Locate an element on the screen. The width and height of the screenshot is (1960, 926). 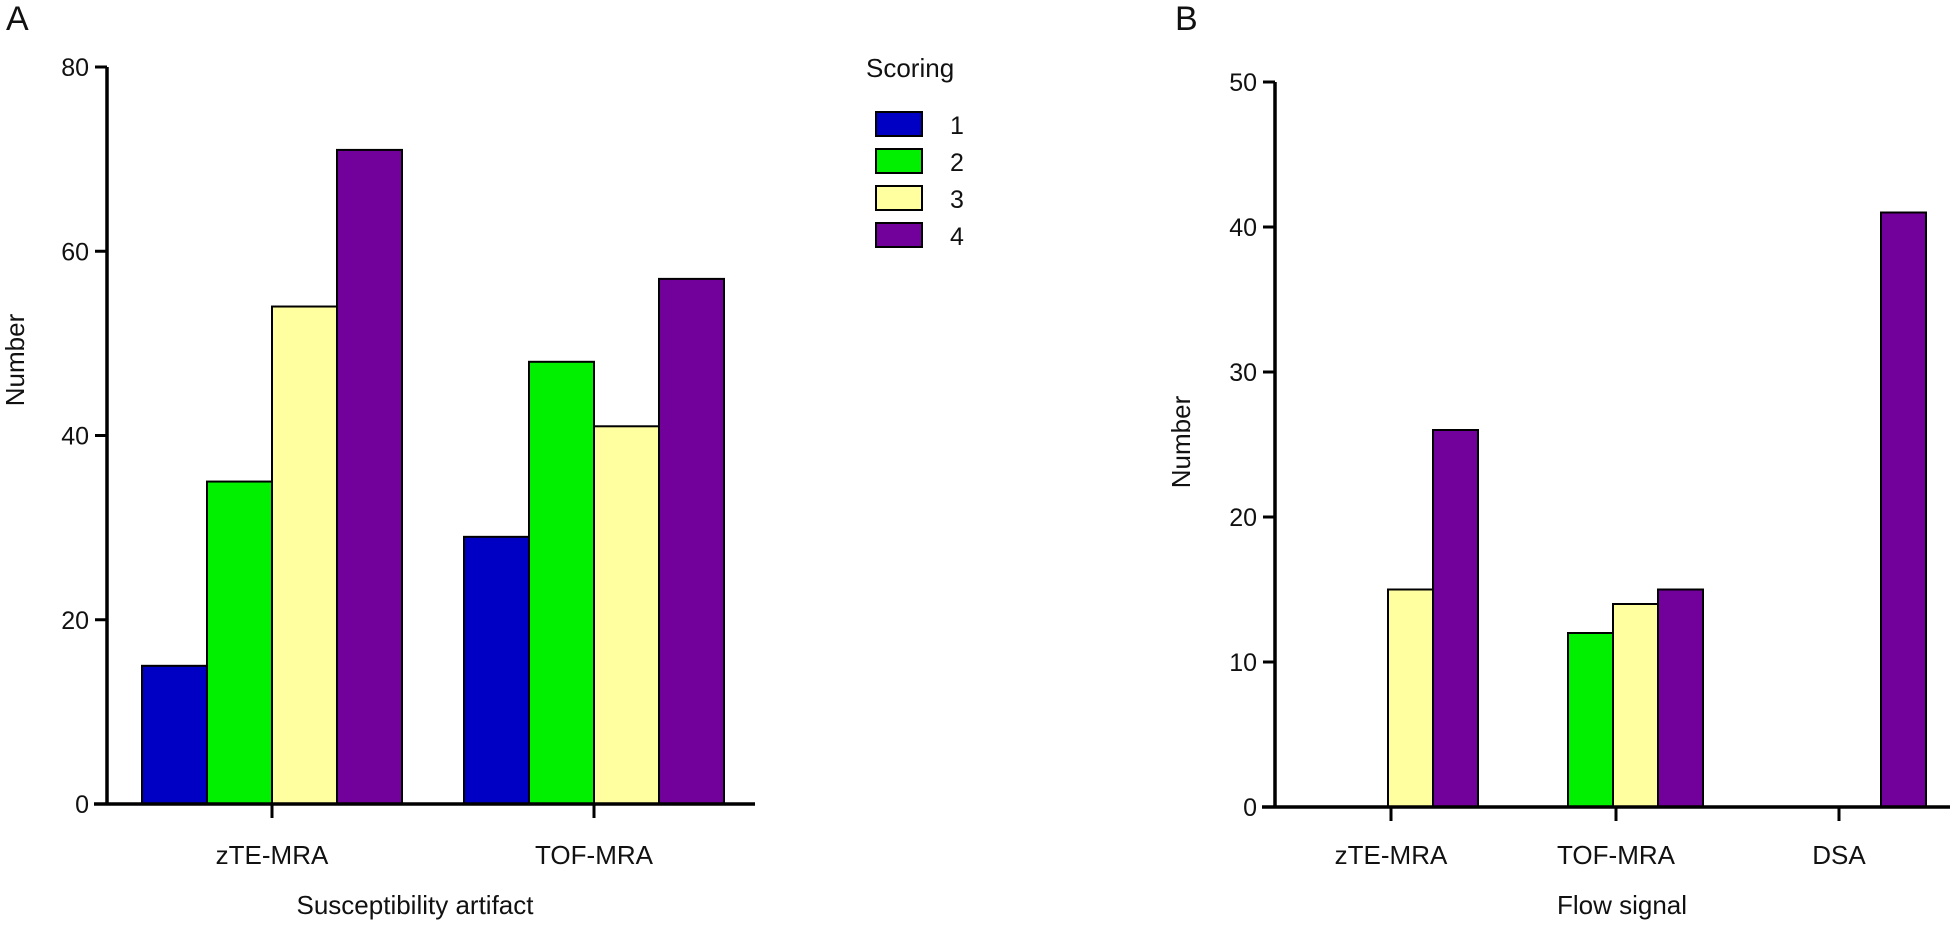
legend-label-2: 2 is located at coordinates (957, 163).